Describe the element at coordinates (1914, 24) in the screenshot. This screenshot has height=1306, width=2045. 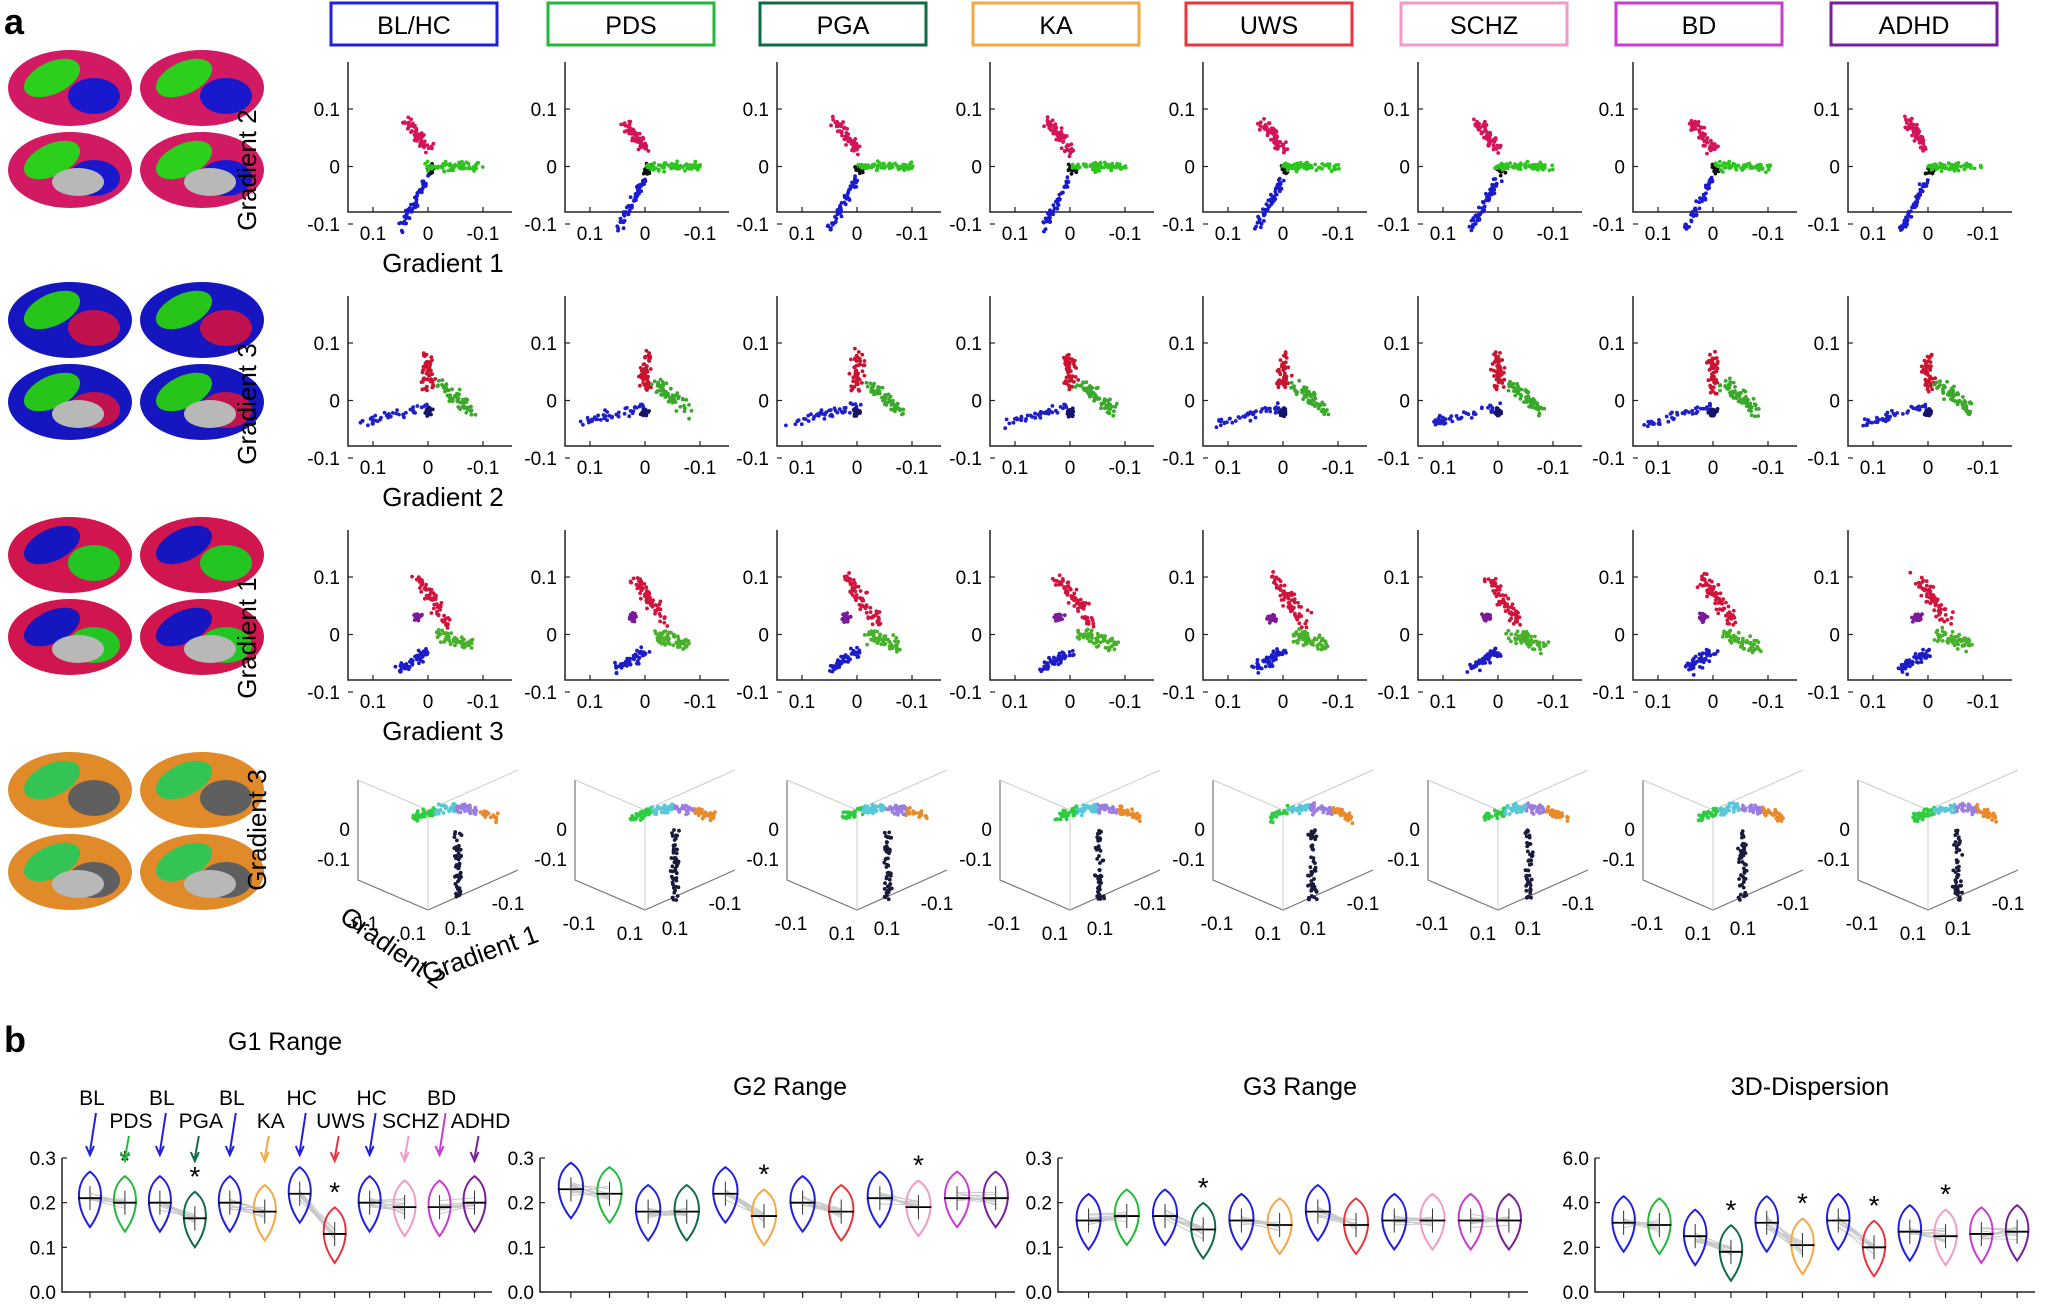
I see `group-header-box` at that location.